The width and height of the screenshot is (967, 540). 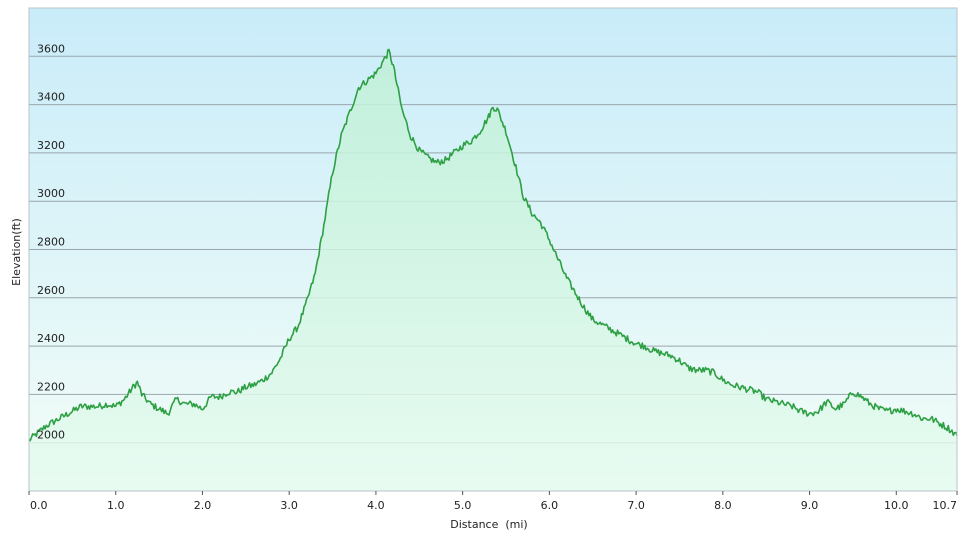 What do you see at coordinates (51, 97) in the screenshot?
I see `y-tick-label: 3400` at bounding box center [51, 97].